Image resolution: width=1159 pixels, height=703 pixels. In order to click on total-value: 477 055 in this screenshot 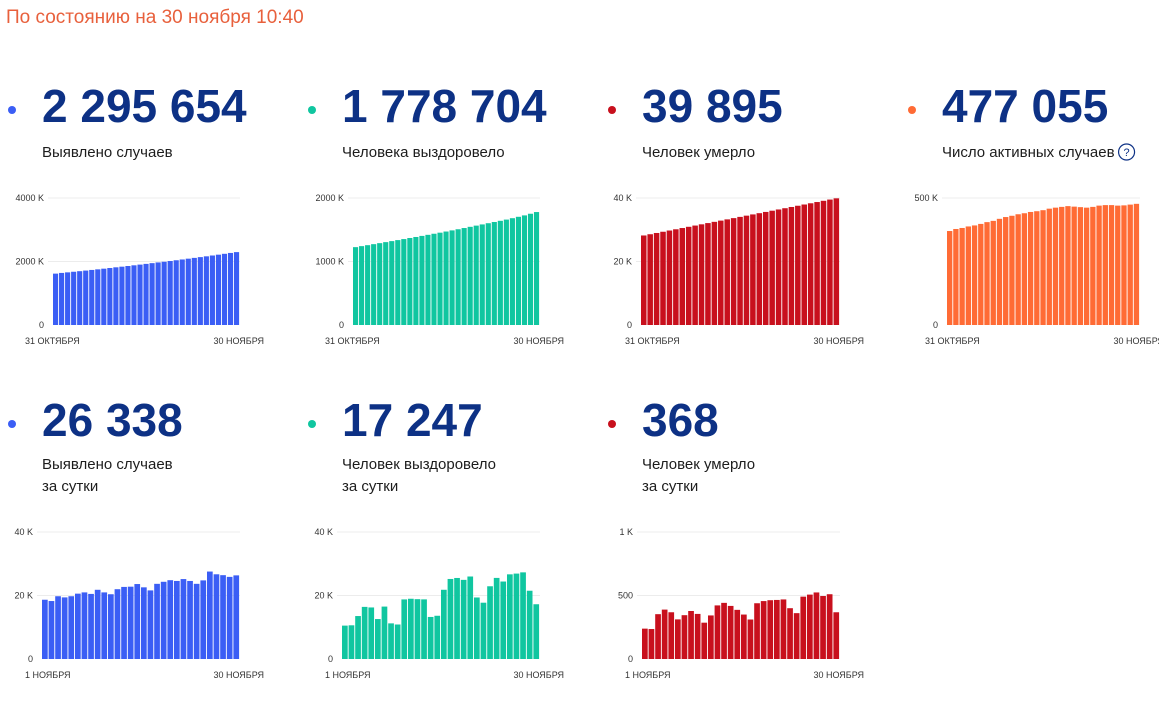, I will do `click(1025, 106)`.